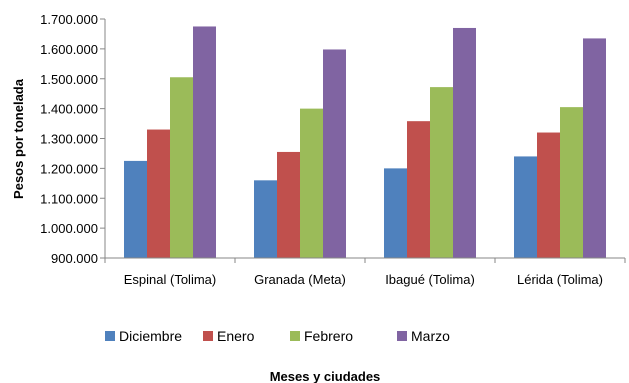  What do you see at coordinates (560, 279) in the screenshot?
I see `x-category-label: Lérida (Tolima)` at bounding box center [560, 279].